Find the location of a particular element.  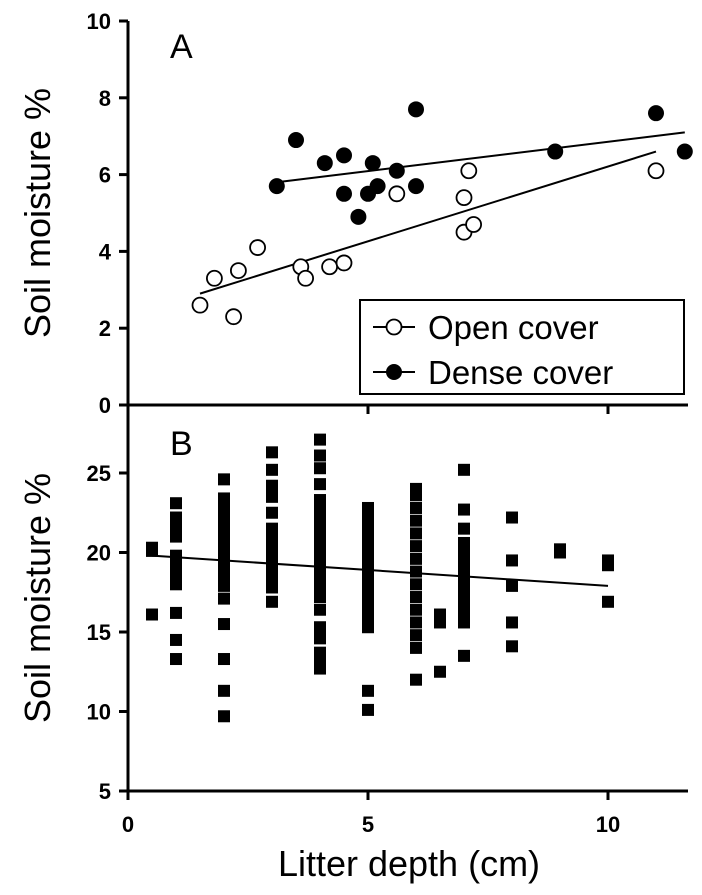

panel-b-y-tick-label: 10 is located at coordinates (99, 712).